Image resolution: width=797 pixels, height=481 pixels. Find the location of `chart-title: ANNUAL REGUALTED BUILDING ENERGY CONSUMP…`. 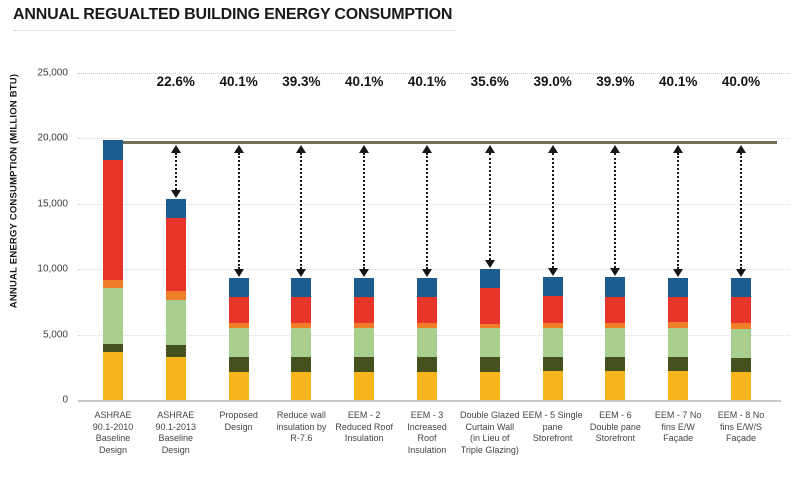

chart-title: ANNUAL REGUALTED BUILDING ENERGY CONSUMP… is located at coordinates (233, 14).